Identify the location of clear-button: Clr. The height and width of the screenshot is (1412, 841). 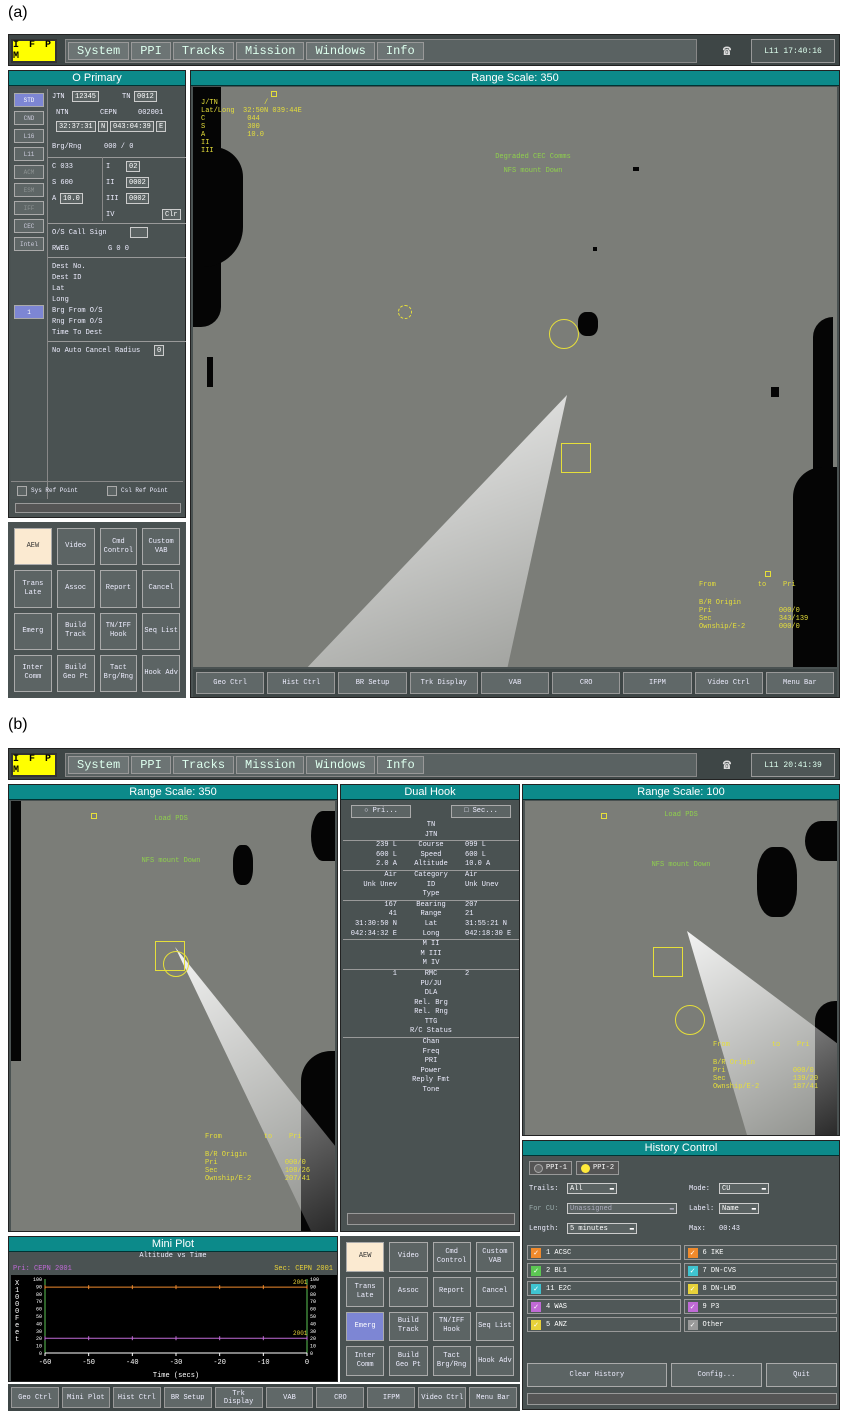
(171, 214).